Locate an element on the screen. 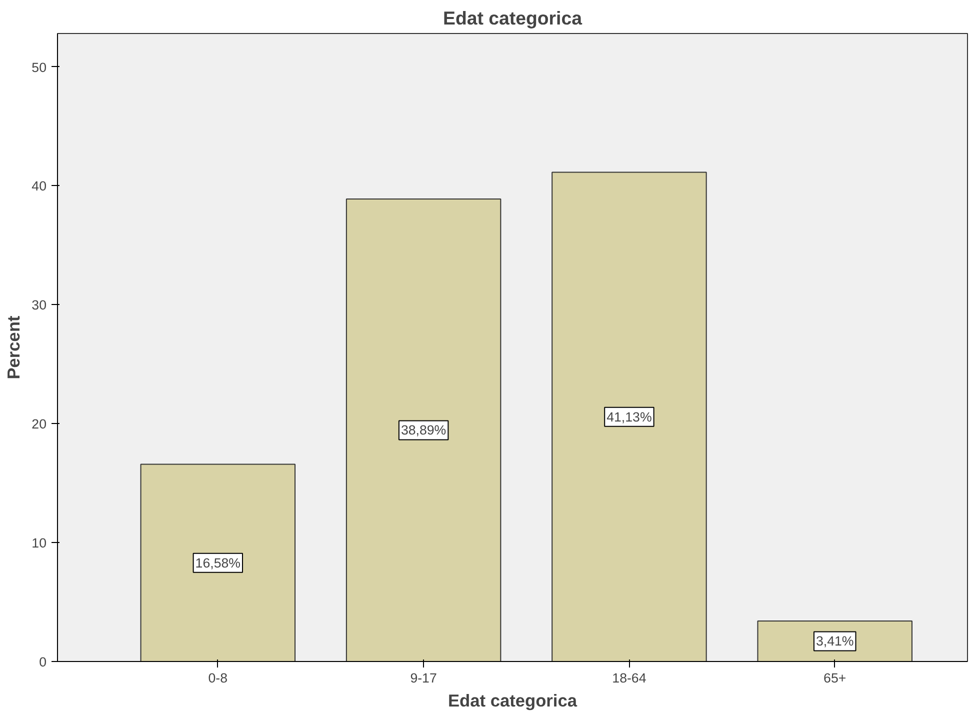 The width and height of the screenshot is (972, 713). x-tick-label: 65+ is located at coordinates (835, 678).